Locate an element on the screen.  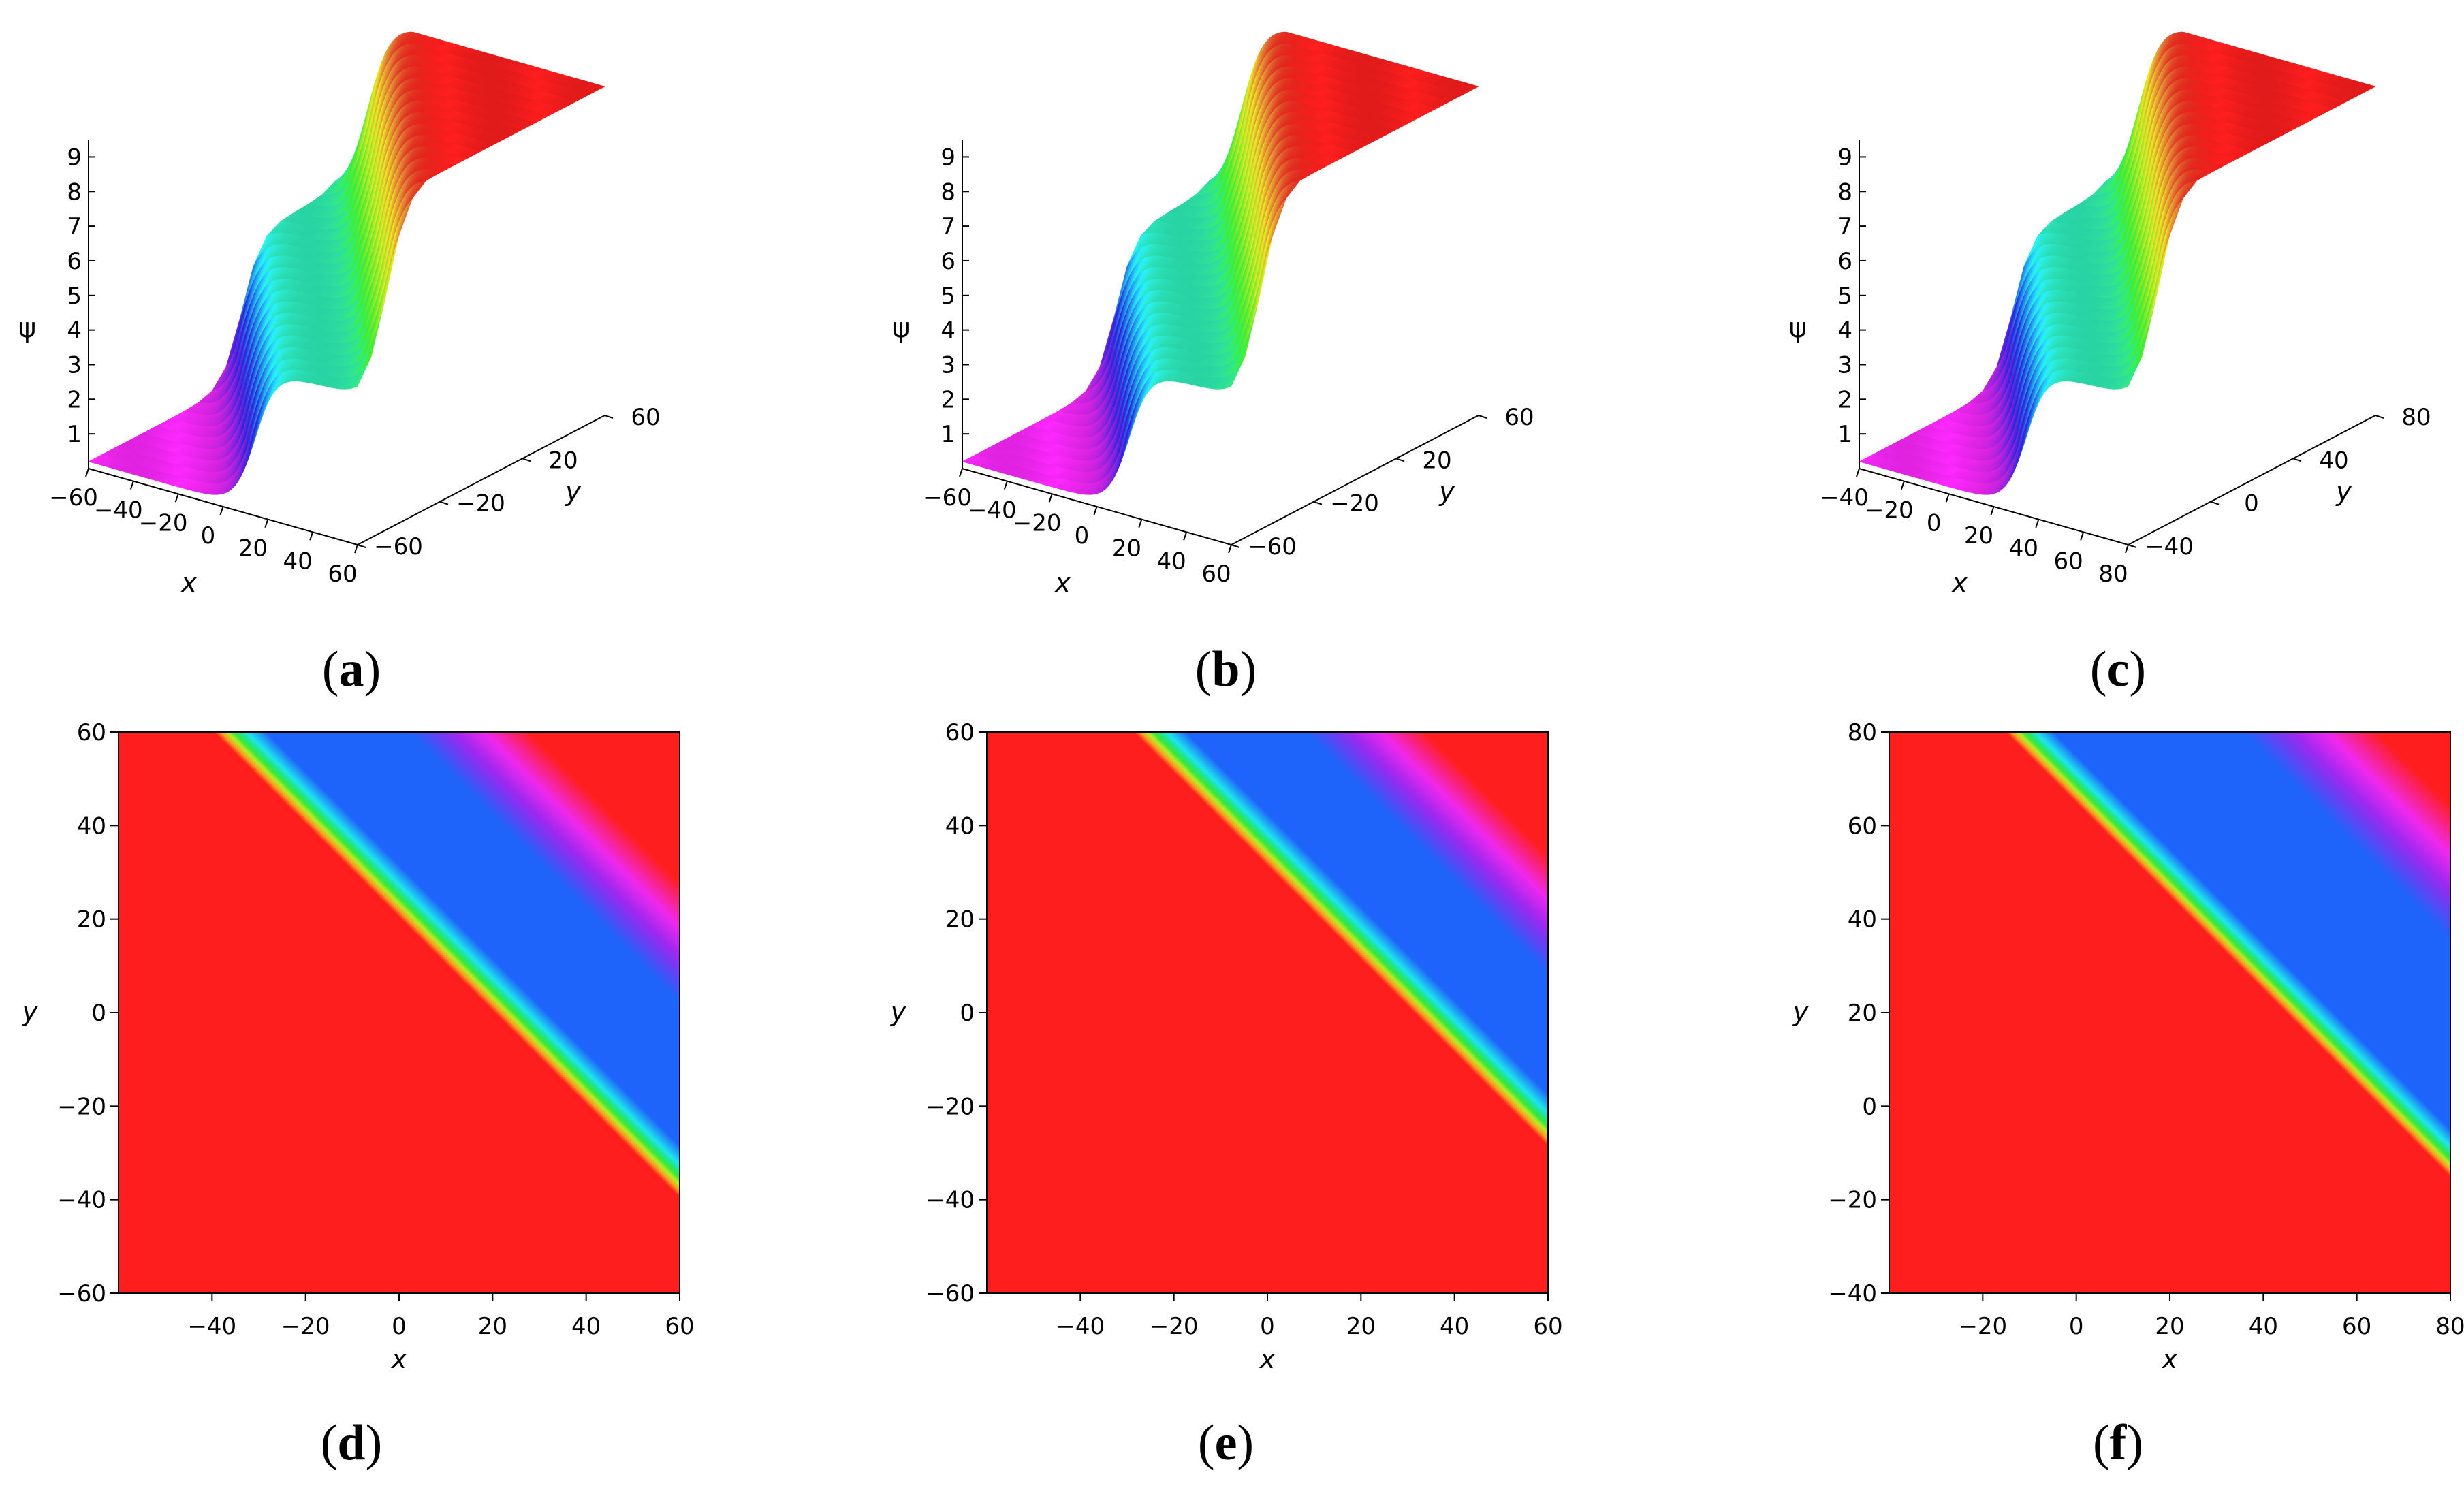
ztick-label-a: 9 is located at coordinates (74, 157).